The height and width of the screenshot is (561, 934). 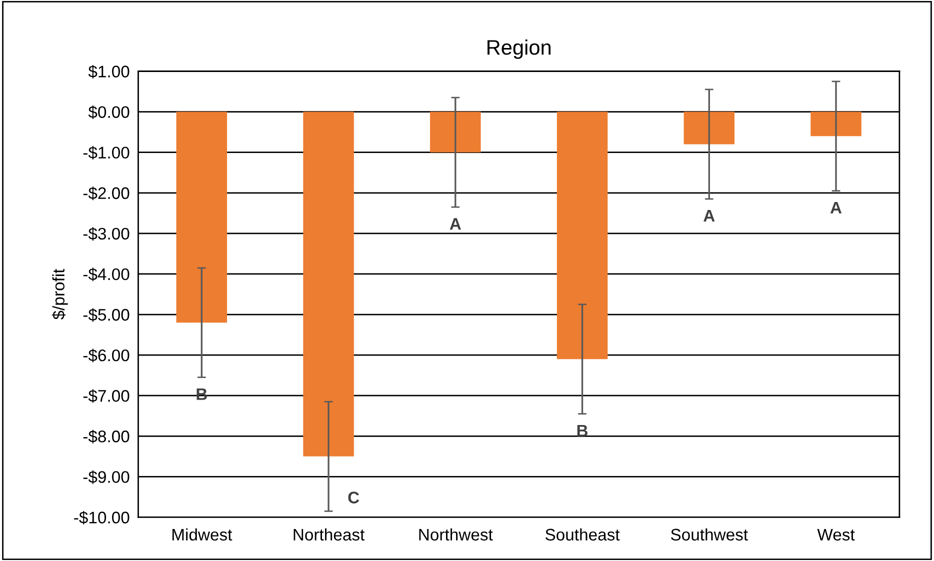 What do you see at coordinates (836, 534) in the screenshot?
I see `x-tick-label: West` at bounding box center [836, 534].